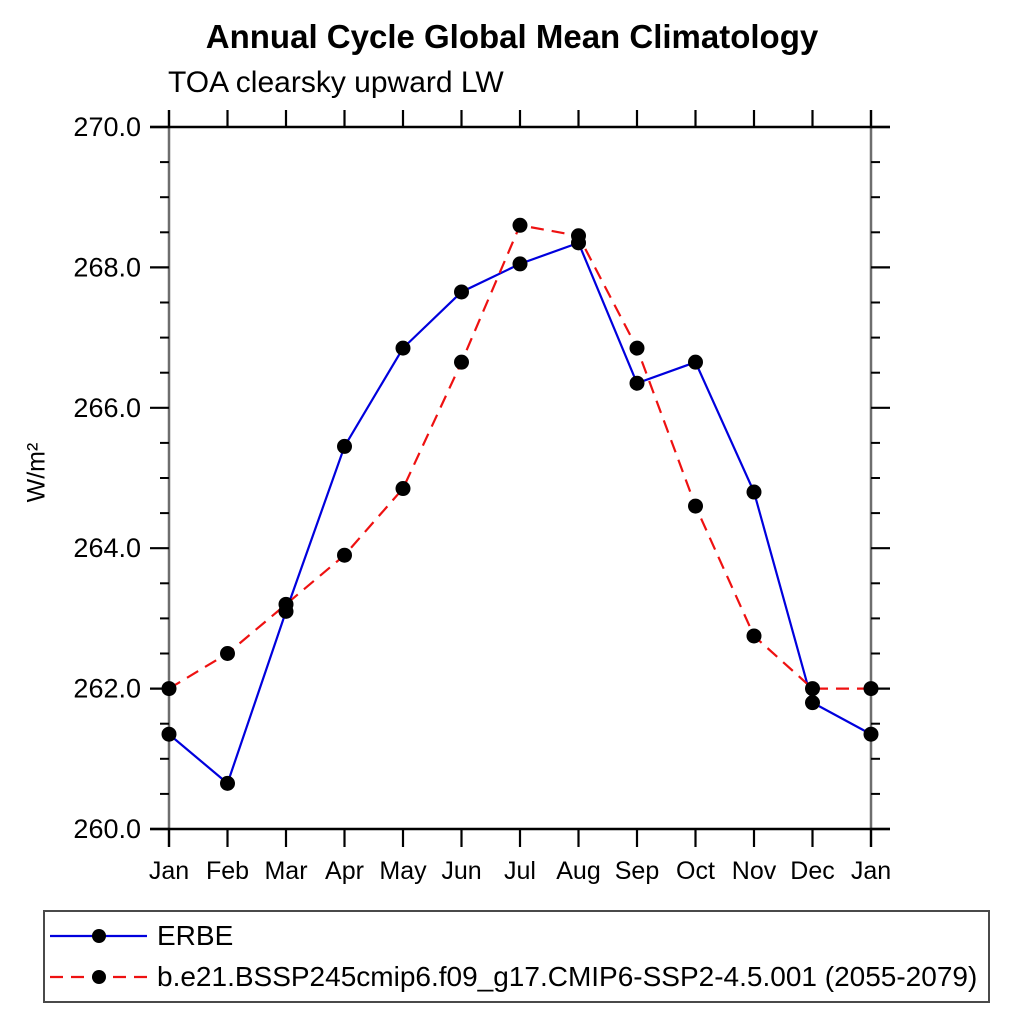 The height and width of the screenshot is (1024, 1024). I want to click on y-tick-label: 266.0, so click(107, 408).